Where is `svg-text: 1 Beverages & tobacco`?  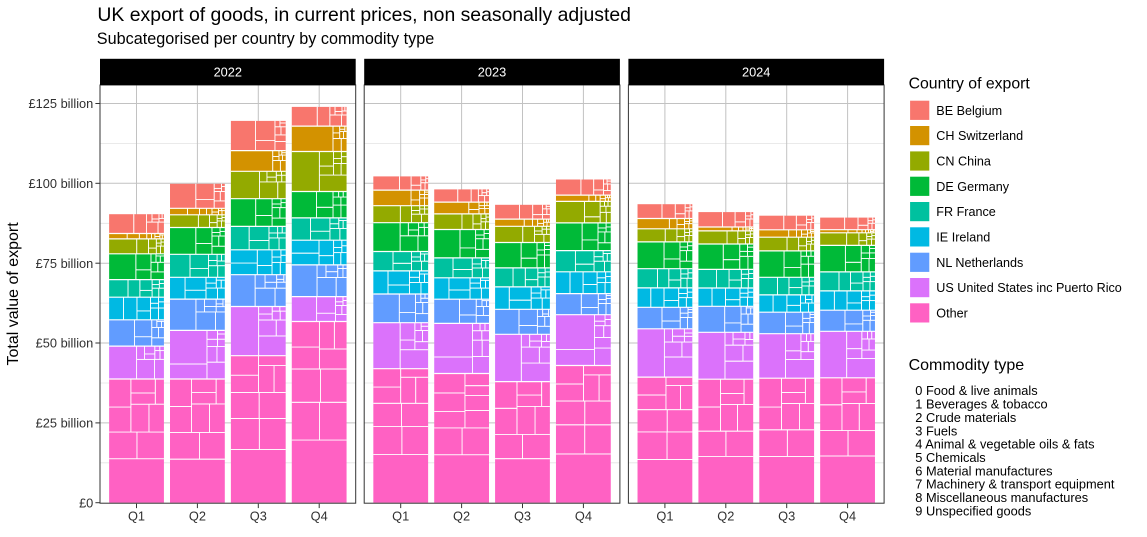 svg-text: 1 Beverages & tobacco is located at coordinates (981, 404).